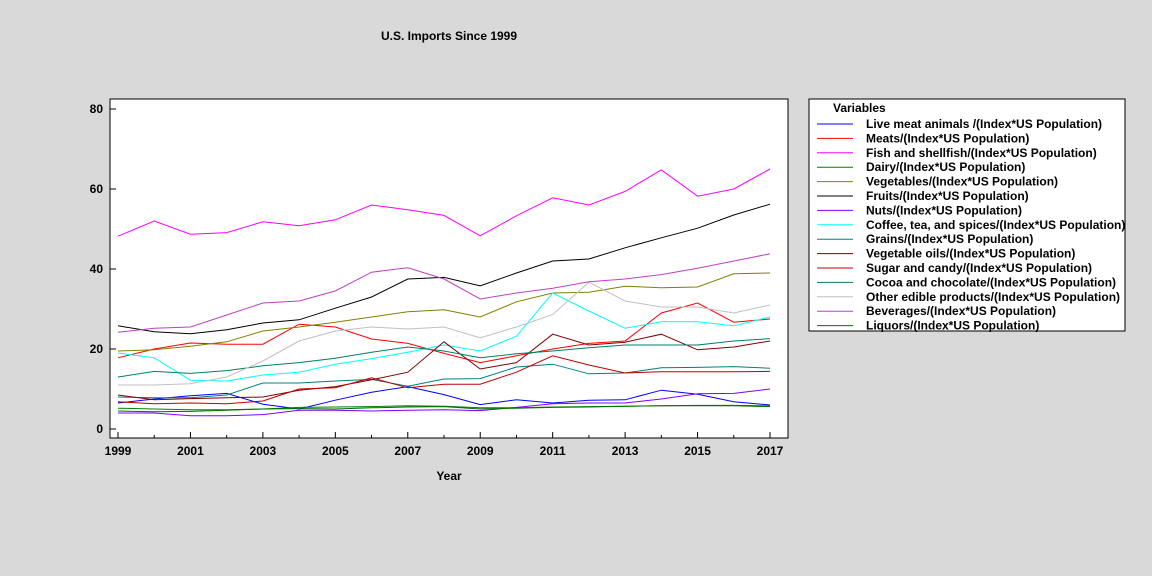 Image resolution: width=1152 pixels, height=576 pixels. I want to click on x-tick-label: 2005, so click(335, 451).